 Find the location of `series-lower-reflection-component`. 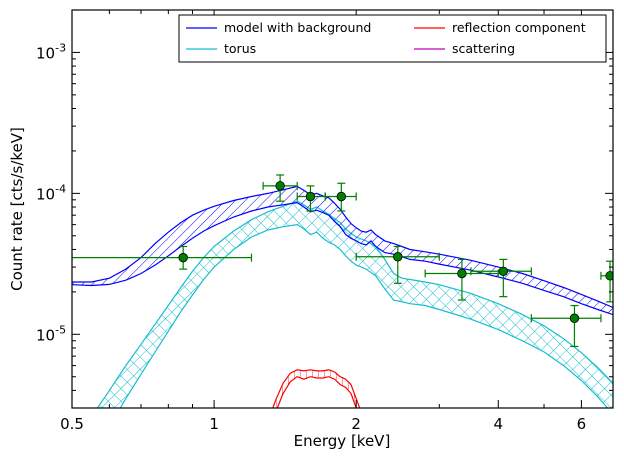

series-lower-reflection-component is located at coordinates (316, 392).